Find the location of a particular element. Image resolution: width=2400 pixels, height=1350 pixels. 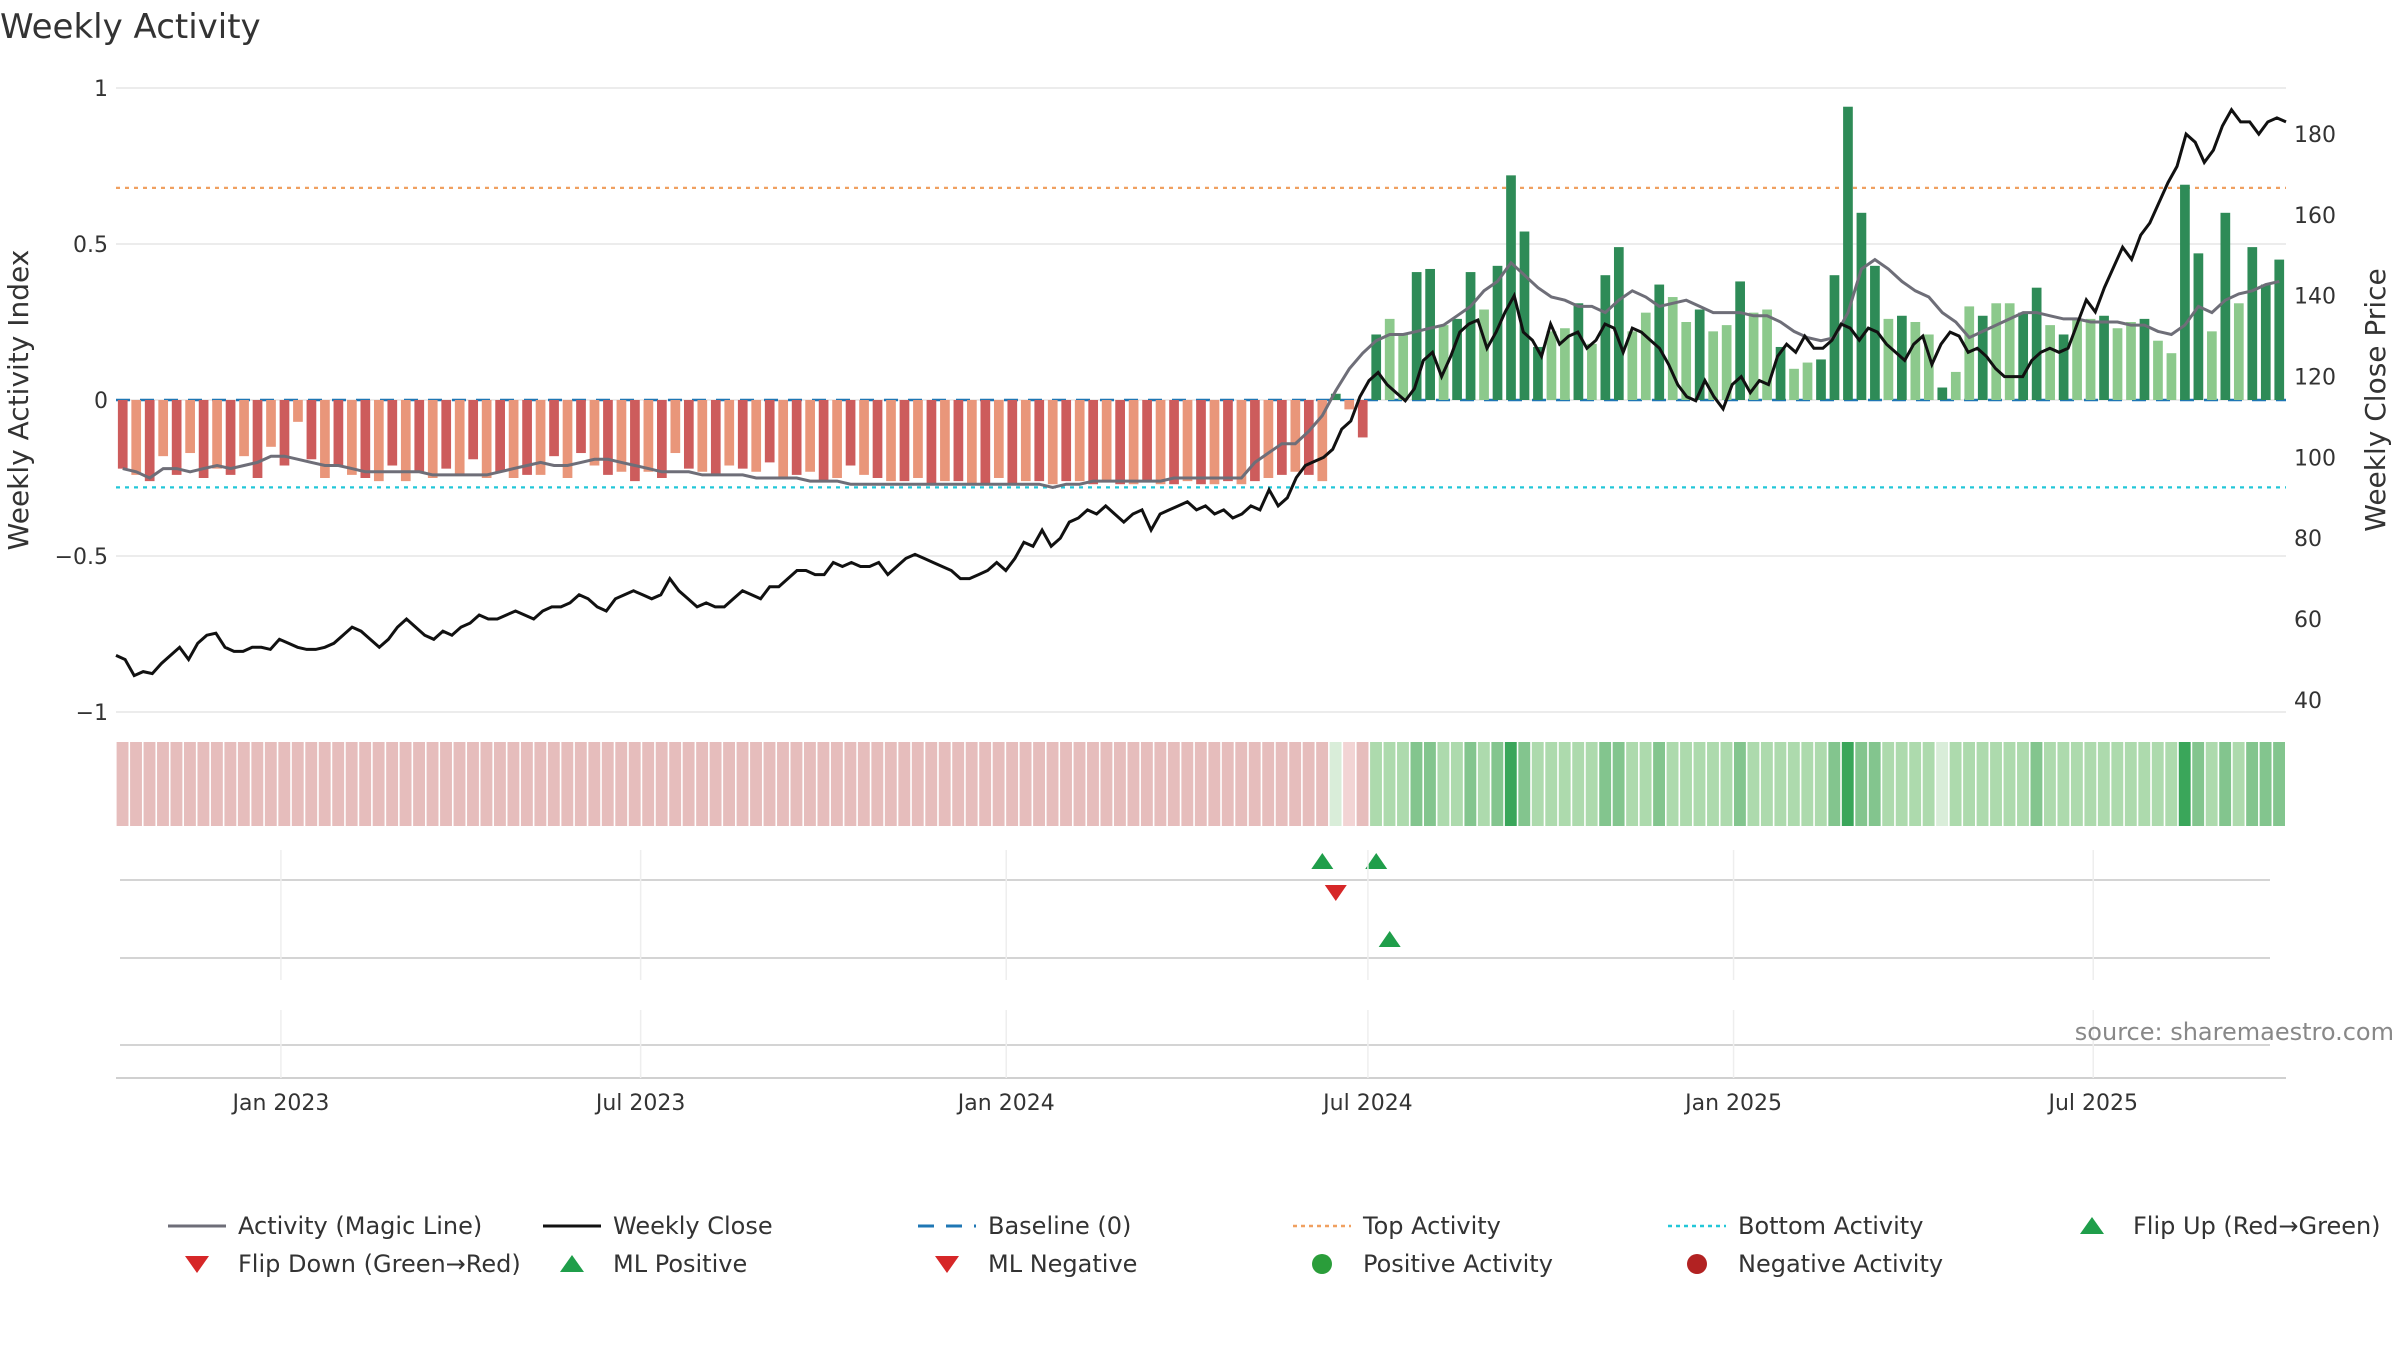

legend-label: Top Activity is located at coordinates (1431, 1226).